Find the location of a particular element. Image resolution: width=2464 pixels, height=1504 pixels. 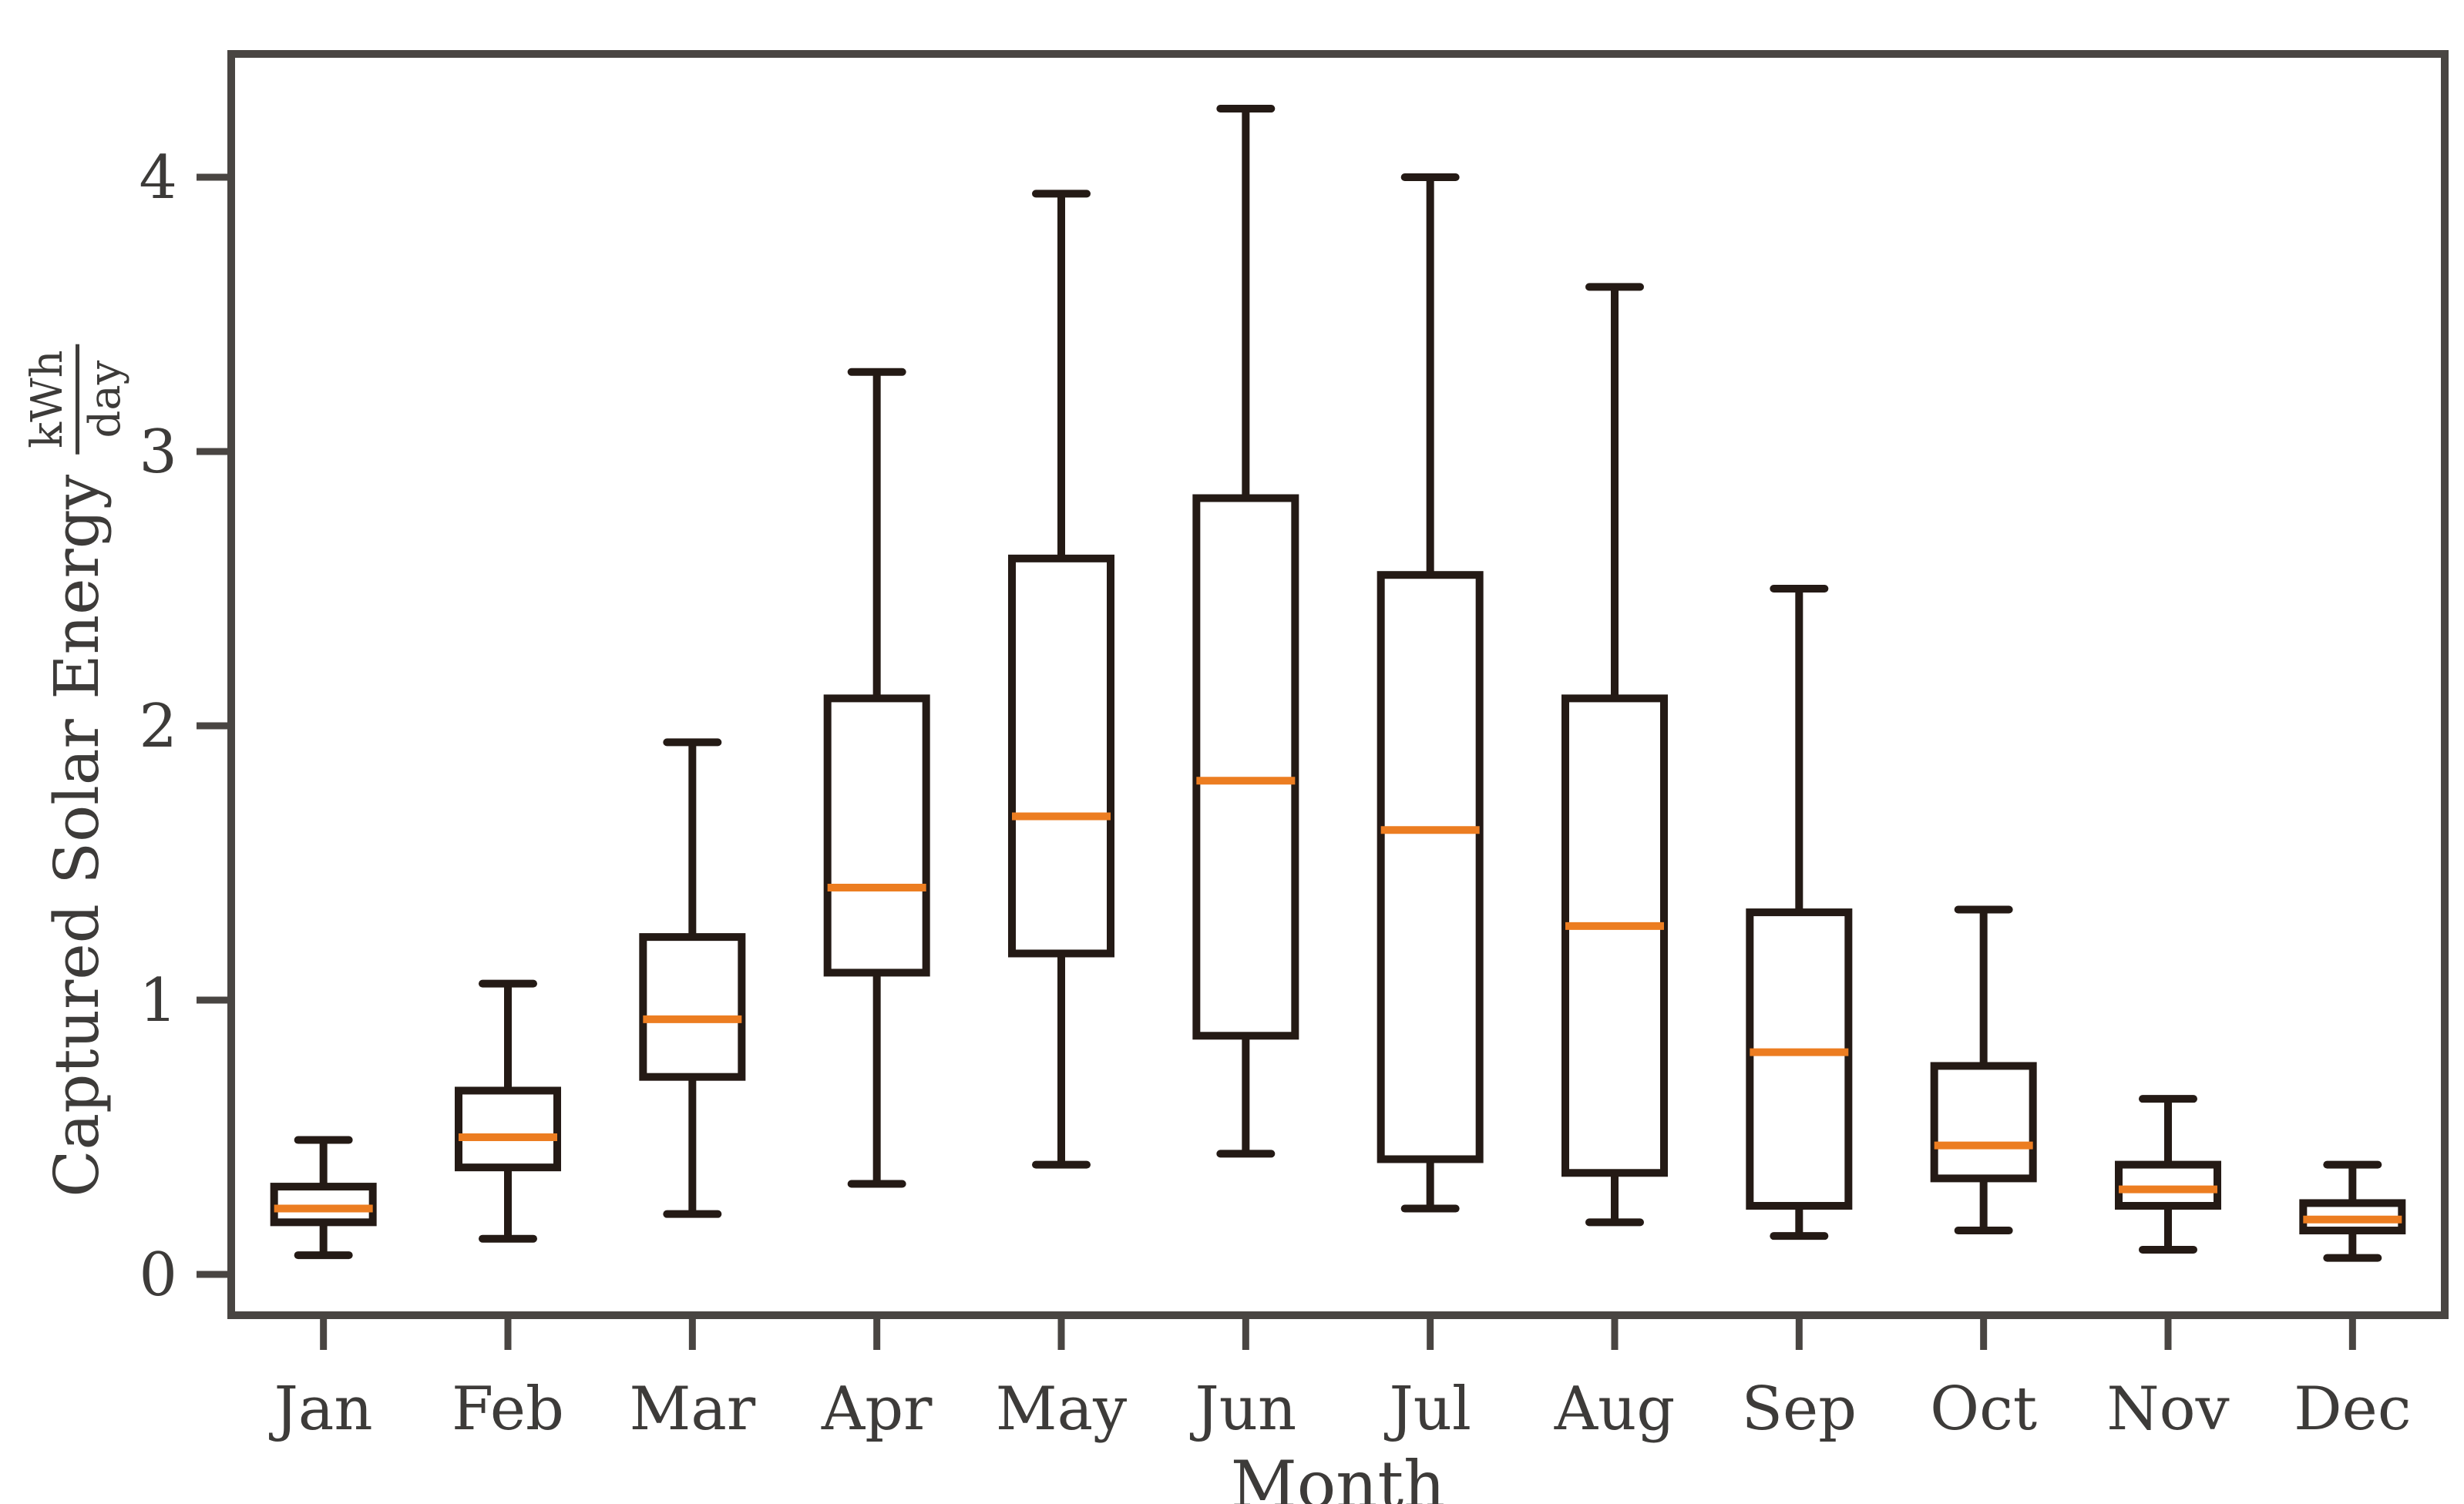

boxplot-oct is located at coordinates (1984, 1070).